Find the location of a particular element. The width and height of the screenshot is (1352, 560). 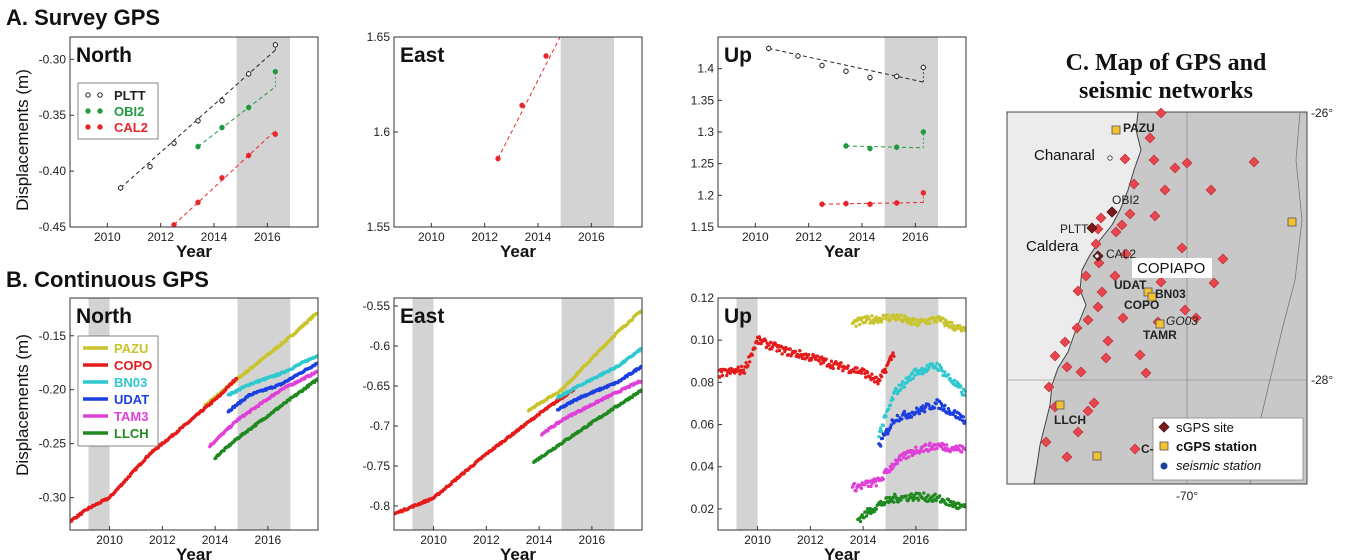

panel-survey-east: 2010 2012 2014 2016 1.65 1.6 1.55 East Year is located at coordinates (505, 145).